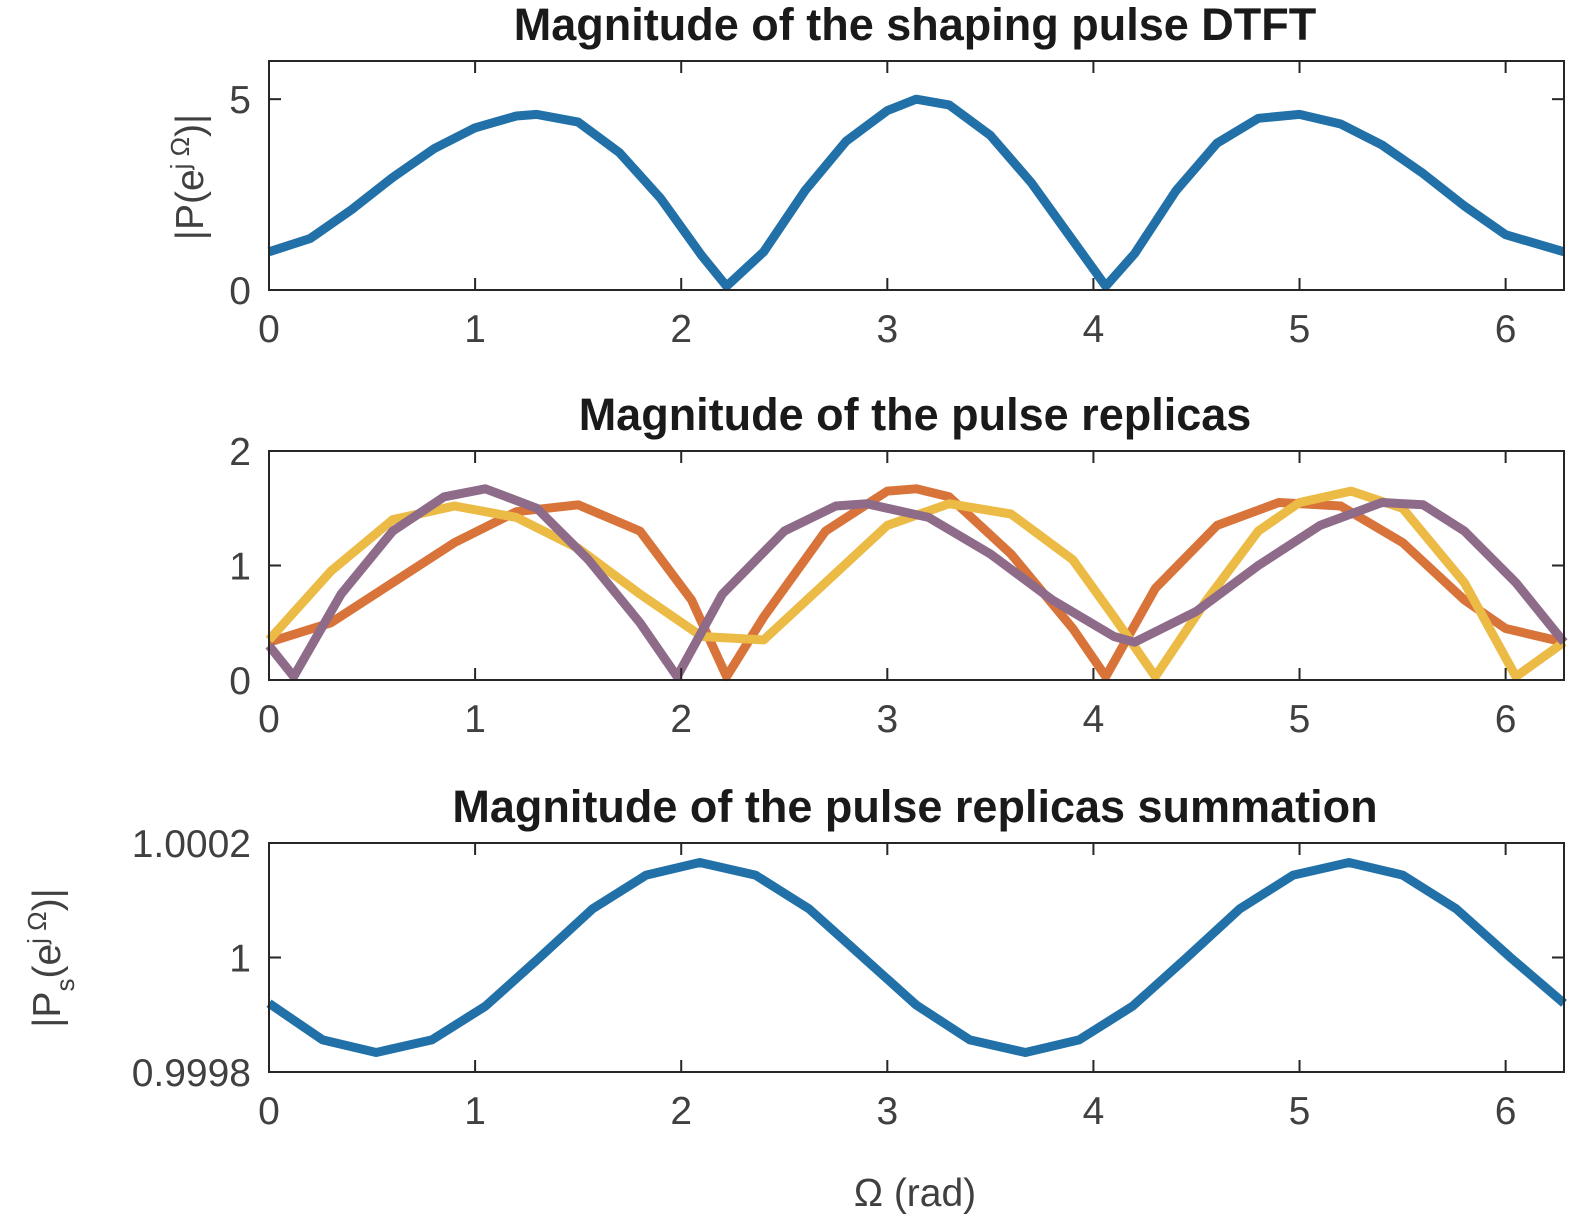 This screenshot has height=1229, width=1579. What do you see at coordinates (191, 1073) in the screenshot?
I see `y-tick-label: 0.9998` at bounding box center [191, 1073].